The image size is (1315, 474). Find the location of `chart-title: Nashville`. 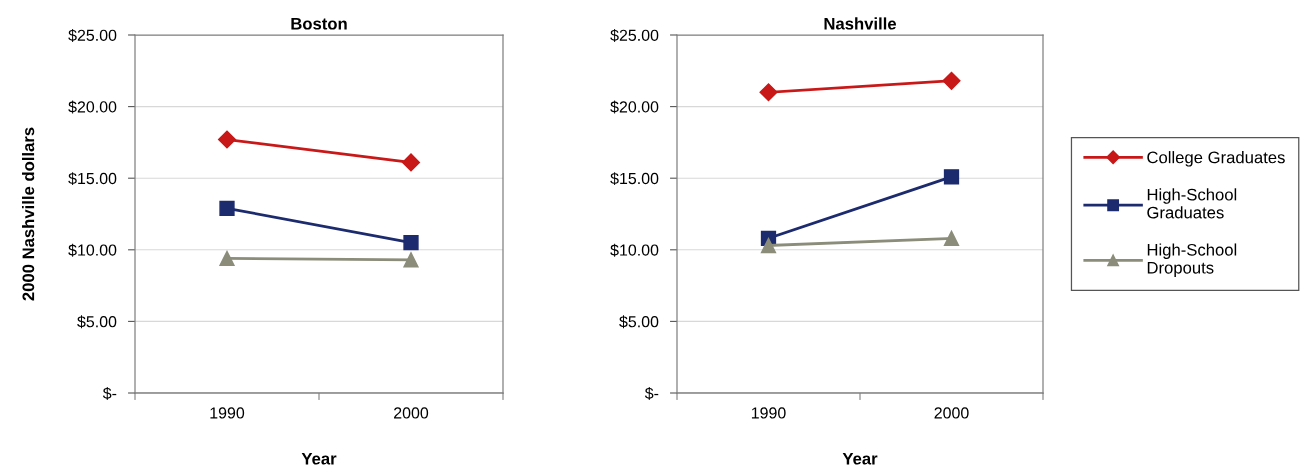

chart-title: Nashville is located at coordinates (860, 23).